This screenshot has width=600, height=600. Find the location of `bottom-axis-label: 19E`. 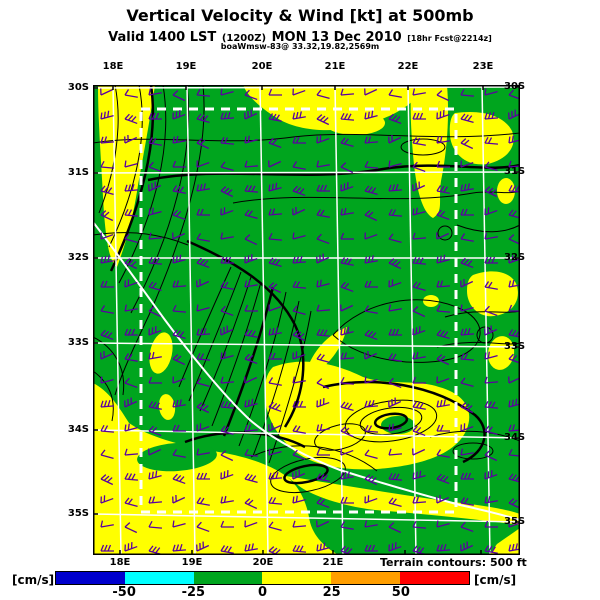

bottom-axis-label: 19E is located at coordinates (192, 562).